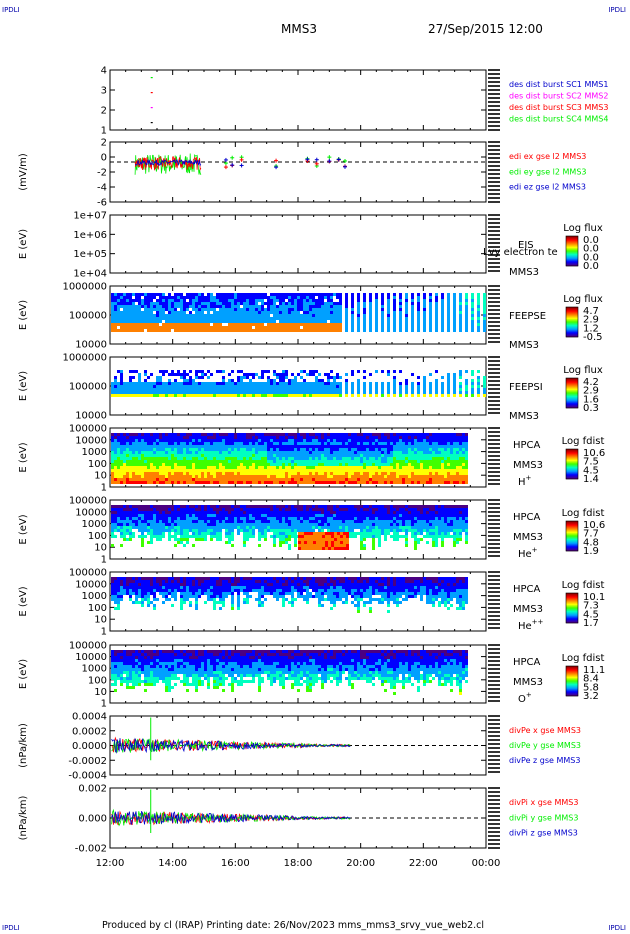  I want to click on colorbar-tick-label: -0.5, so click(593, 337).